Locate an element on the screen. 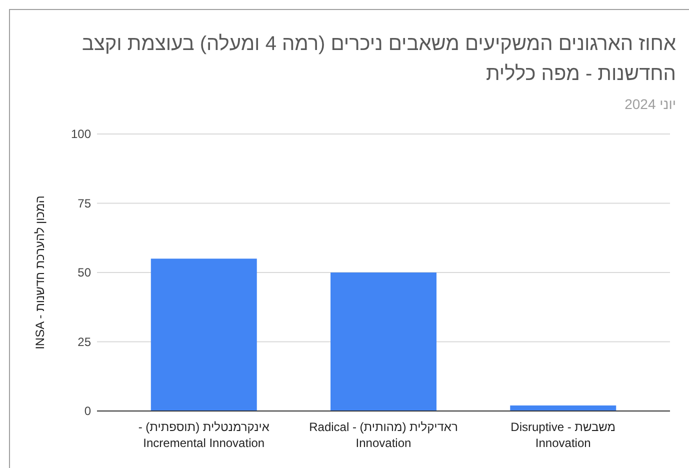 Image resolution: width=689 pixels, height=468 pixels. chart-title: אחוז הארגונים המשקיעים משאבים ניכרים (רמה 4 ומעלה) בעוצמת וקצב החדשנות - מפה כללית is located at coordinates (379, 59).